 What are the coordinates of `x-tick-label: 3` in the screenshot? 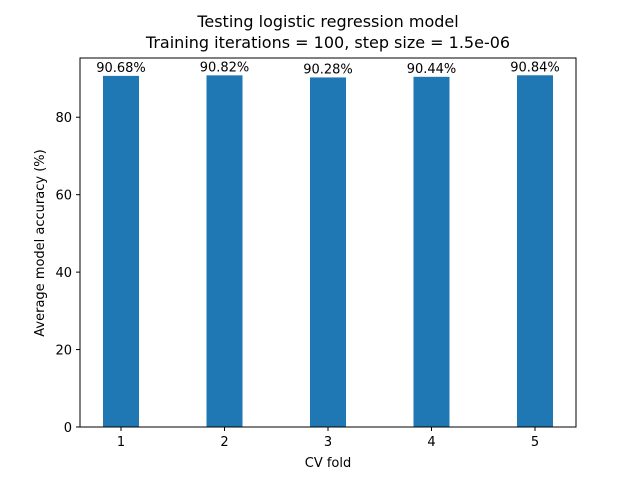 It's located at (328, 442).